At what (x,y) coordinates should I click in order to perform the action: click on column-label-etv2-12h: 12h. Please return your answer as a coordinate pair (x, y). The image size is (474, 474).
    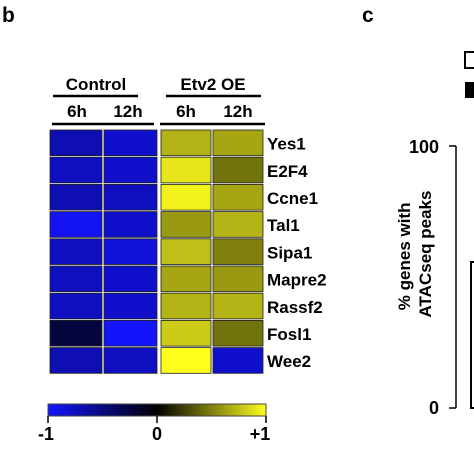
    Looking at the image, I should click on (237, 111).